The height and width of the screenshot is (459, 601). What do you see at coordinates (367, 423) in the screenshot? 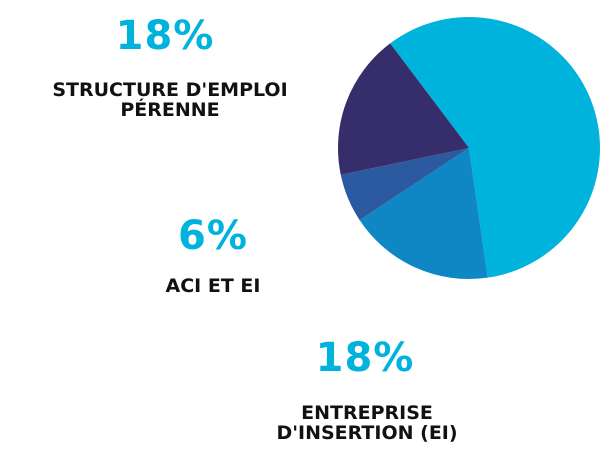
I see `category-label: ENTREPRISE D'INSERTION (EI)` at bounding box center [367, 423].